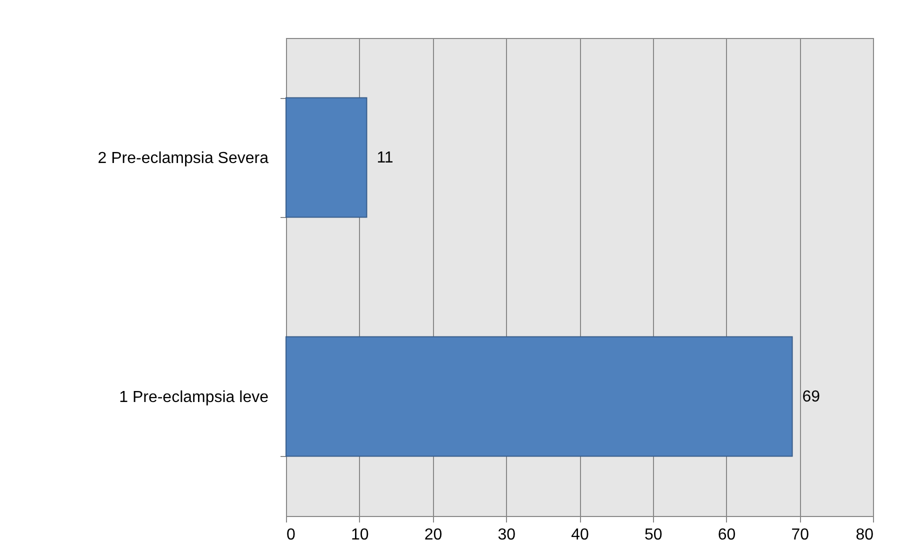 Image resolution: width=899 pixels, height=546 pixels. I want to click on x-tick-label: 40, so click(580, 535).